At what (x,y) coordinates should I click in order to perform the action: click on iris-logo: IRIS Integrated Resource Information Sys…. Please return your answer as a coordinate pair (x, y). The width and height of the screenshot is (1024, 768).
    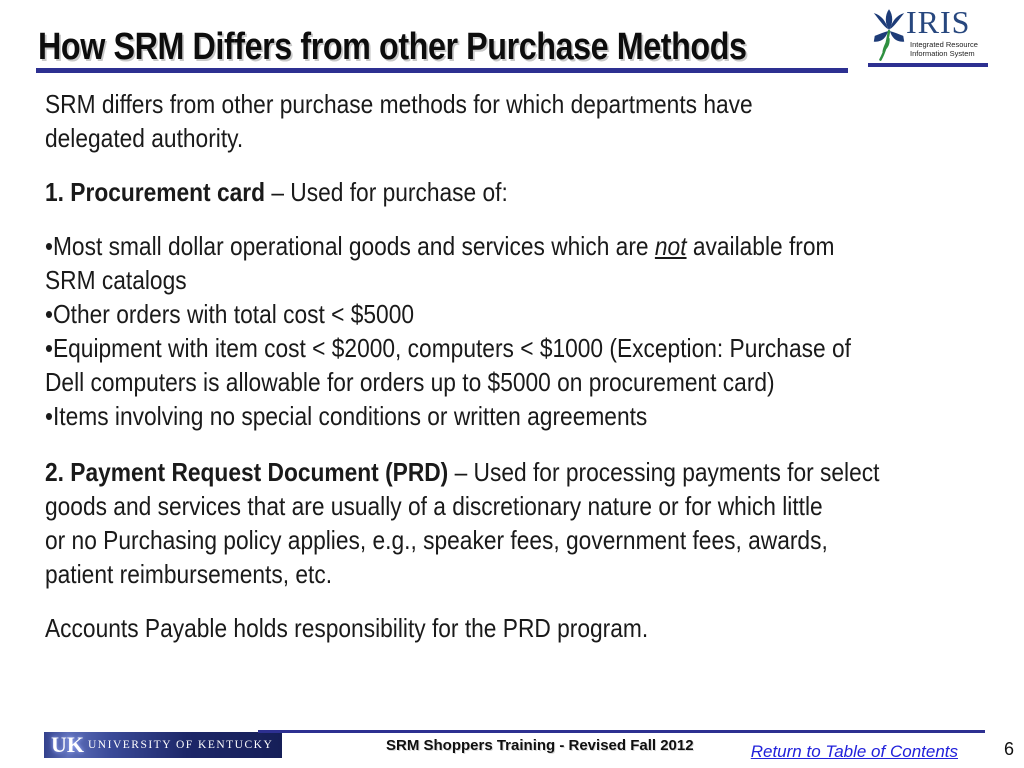
    Looking at the image, I should click on (931, 33).